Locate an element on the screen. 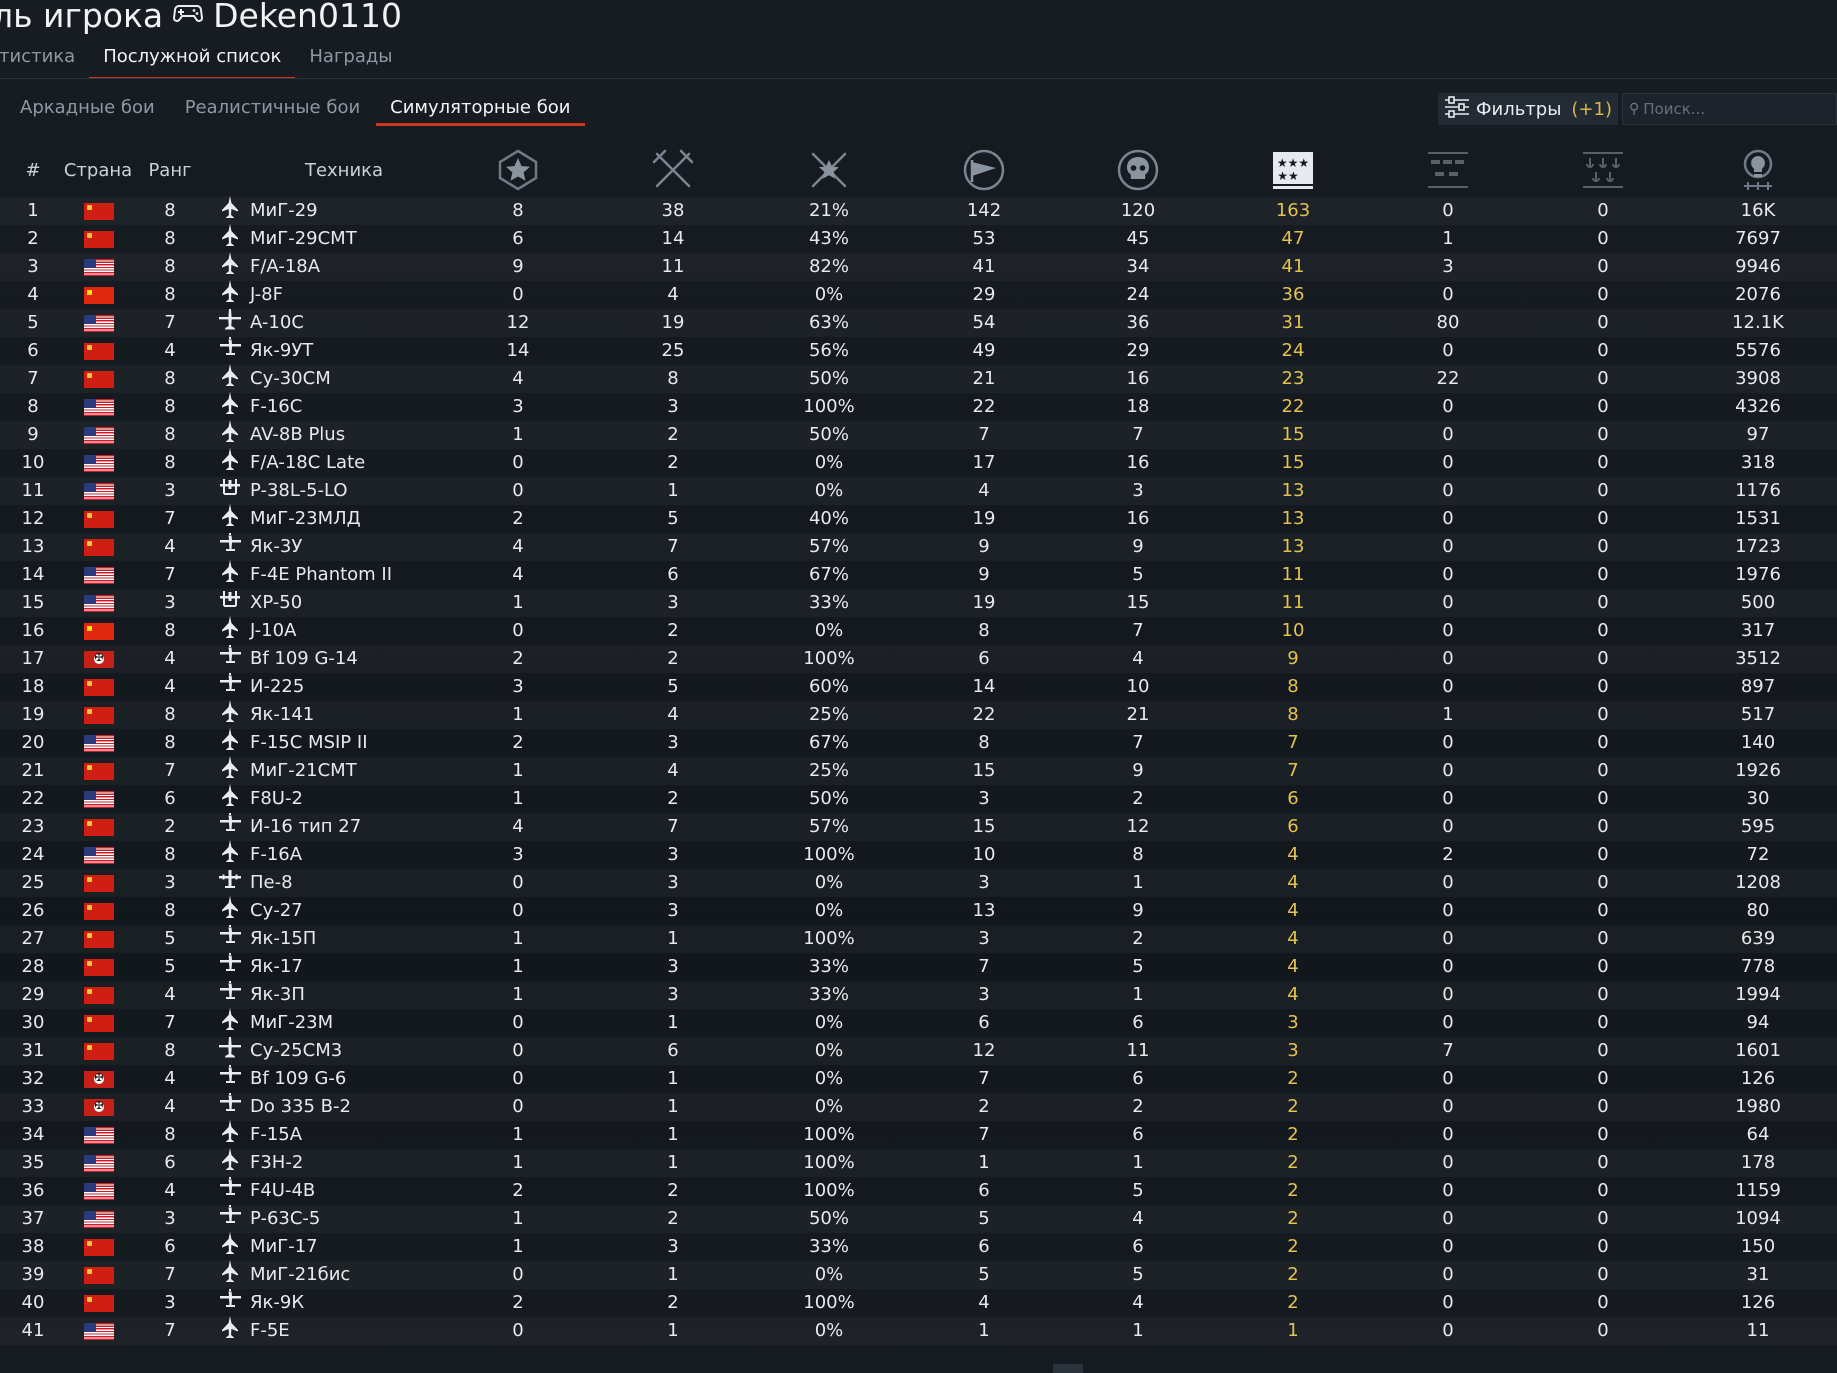  table-row: 33 4 Do 335 B-2 0 1 0% 2 2 2 0 0 1980 is located at coordinates (918, 1106).